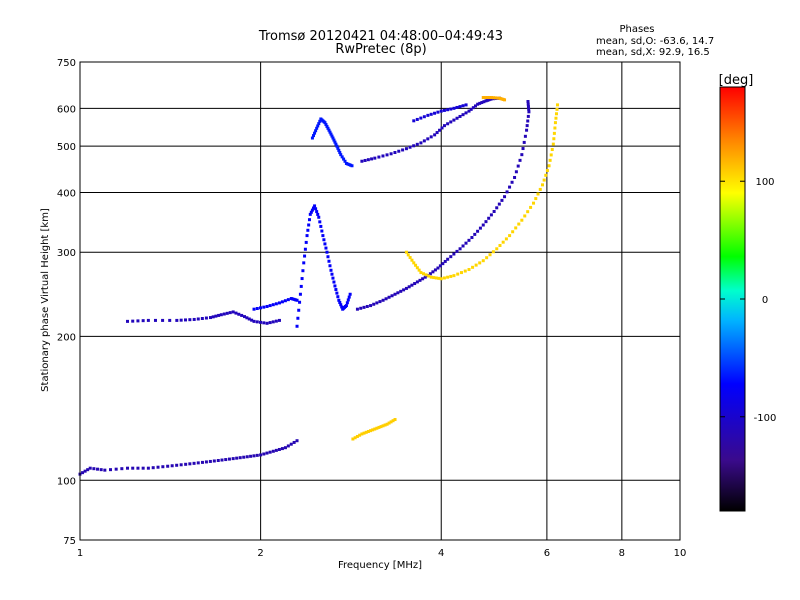  What do you see at coordinates (80, 553) in the screenshot?
I see `x-tick-label: 1` at bounding box center [80, 553].